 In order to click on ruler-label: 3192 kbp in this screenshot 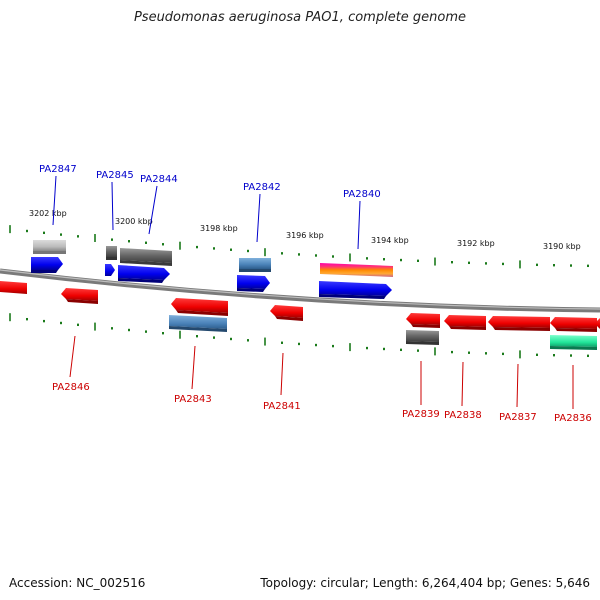, I will do `click(476, 243)`.